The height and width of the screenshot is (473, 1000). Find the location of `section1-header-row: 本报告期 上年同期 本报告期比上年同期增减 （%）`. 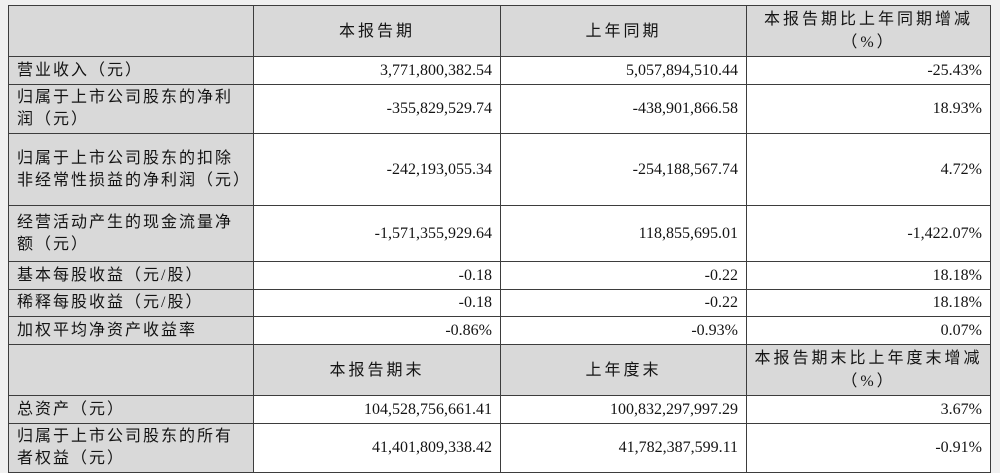

section1-header-row: 本报告期 上年同期 本报告期比上年同期增减 （%） is located at coordinates (499, 31).